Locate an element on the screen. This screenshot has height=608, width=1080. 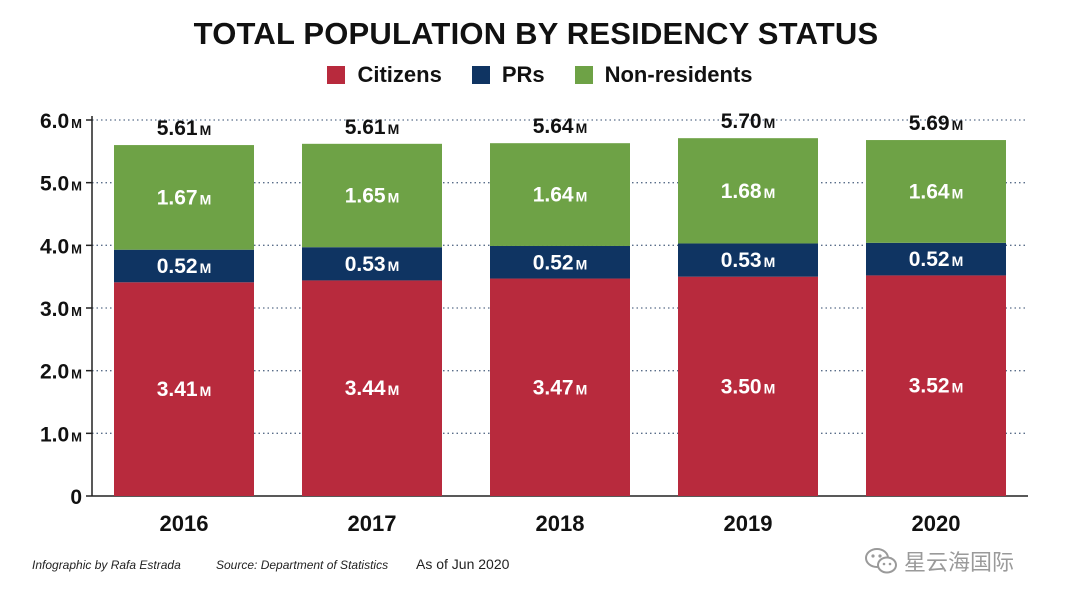
bar-prs-2019 is located at coordinates (748, 260).